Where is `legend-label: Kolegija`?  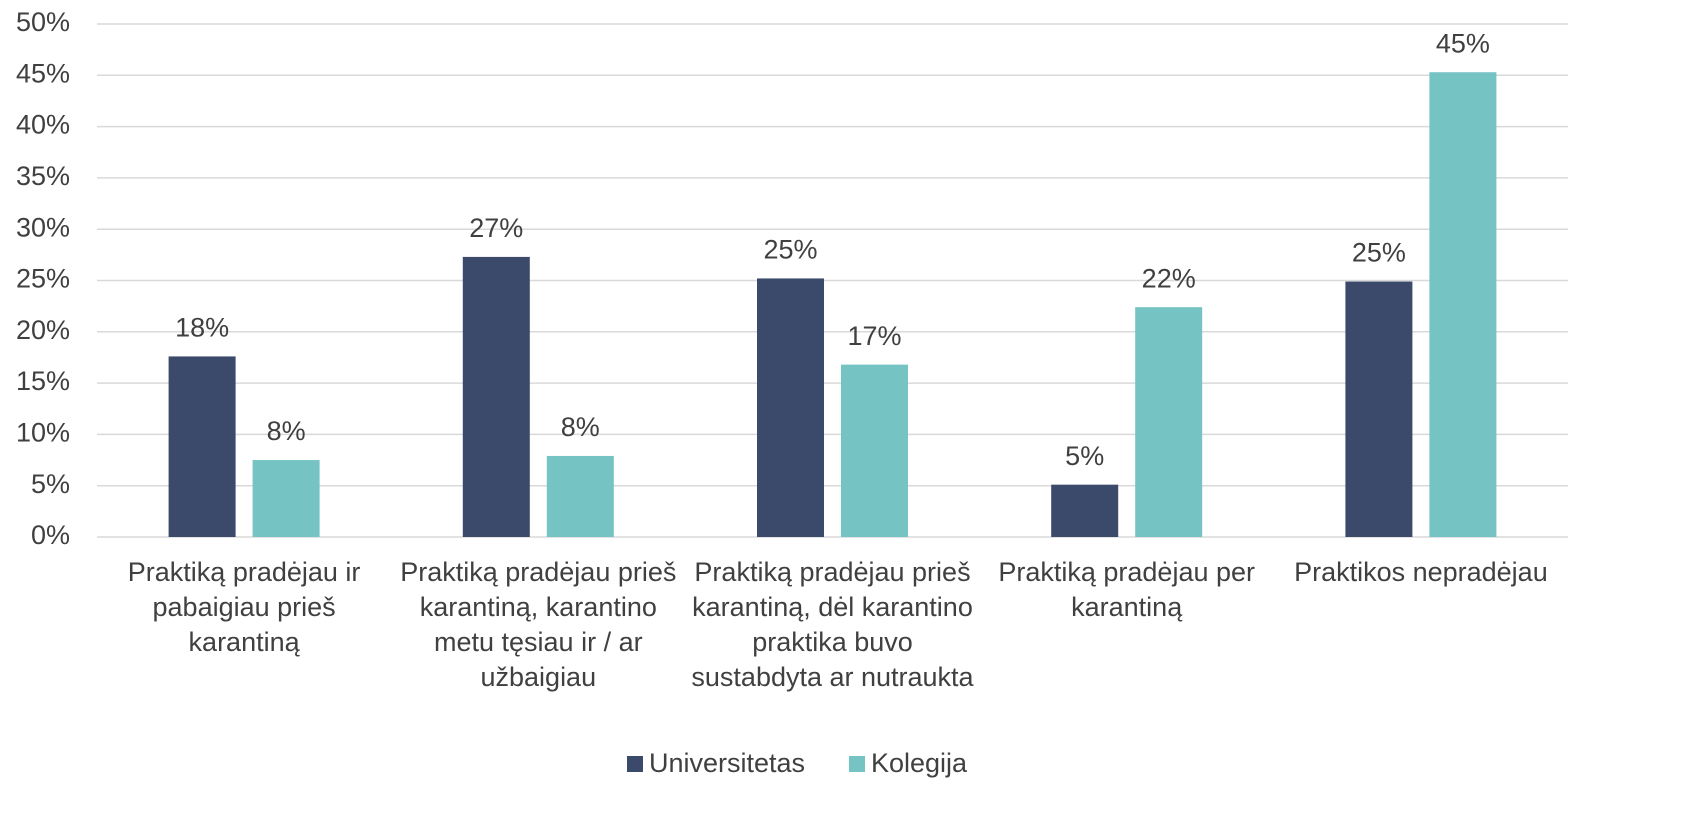 legend-label: Kolegija is located at coordinates (919, 763).